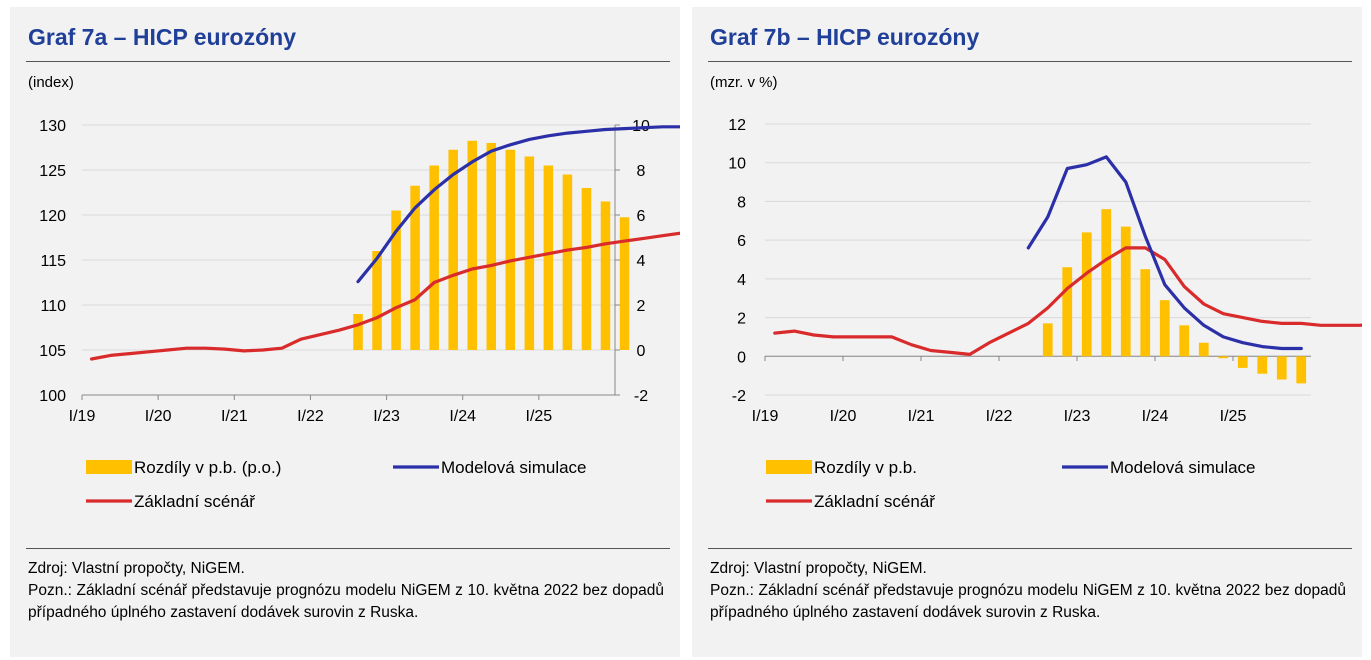 The height and width of the screenshot is (660, 1371). What do you see at coordinates (641, 261) in the screenshot?
I see `y-right-tick-label: 4` at bounding box center [641, 261].